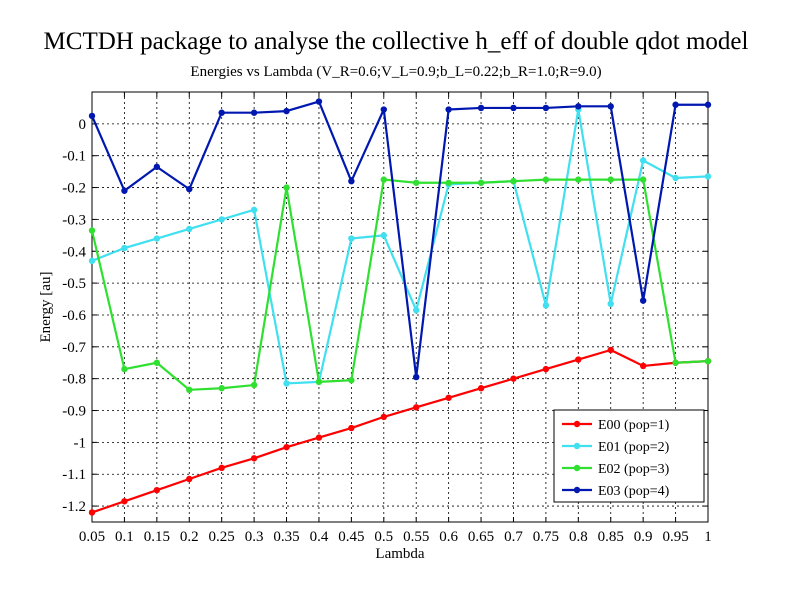 This screenshot has width=792, height=612. I want to click on y-tick-label: -1.1, so click(74, 475).